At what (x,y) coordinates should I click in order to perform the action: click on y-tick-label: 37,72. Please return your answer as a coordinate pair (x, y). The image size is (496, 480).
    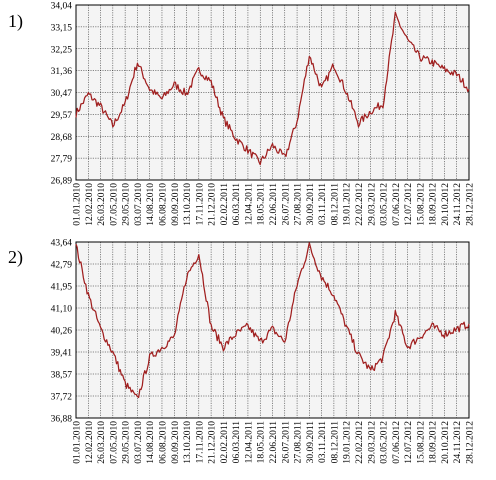
    Looking at the image, I should click on (62, 398).